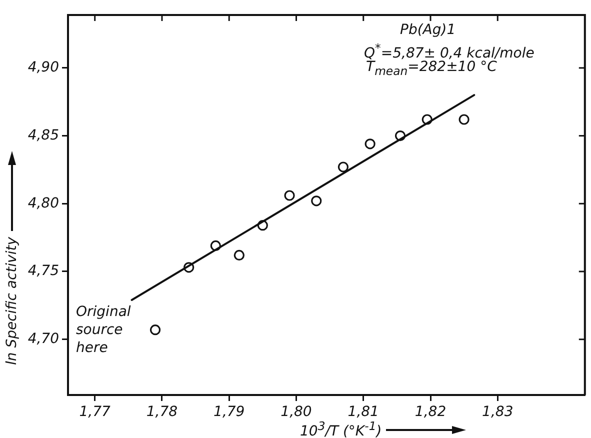  I want to click on annotation: Original source here, so click(104, 330).